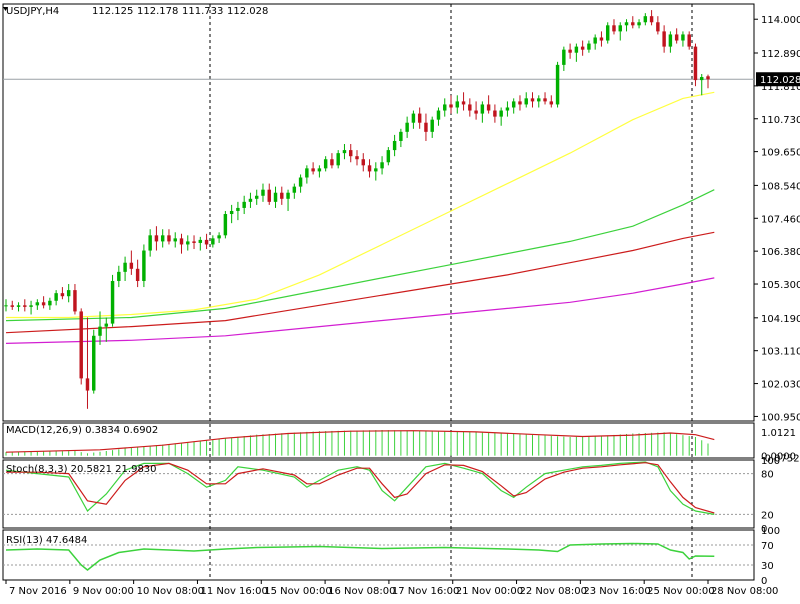  What do you see at coordinates (5, 9) in the screenshot?
I see `chevron-down-icon` at bounding box center [5, 9].